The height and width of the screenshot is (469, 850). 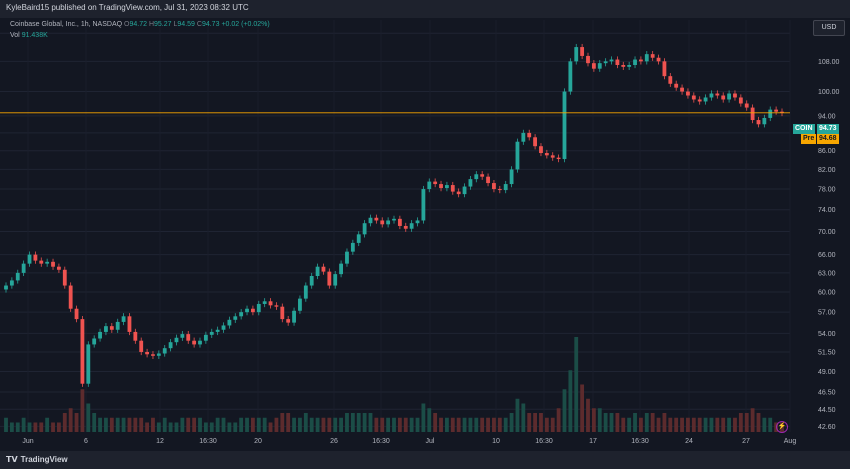 I want to click on y-tick-label: 54.00, so click(x=827, y=334).